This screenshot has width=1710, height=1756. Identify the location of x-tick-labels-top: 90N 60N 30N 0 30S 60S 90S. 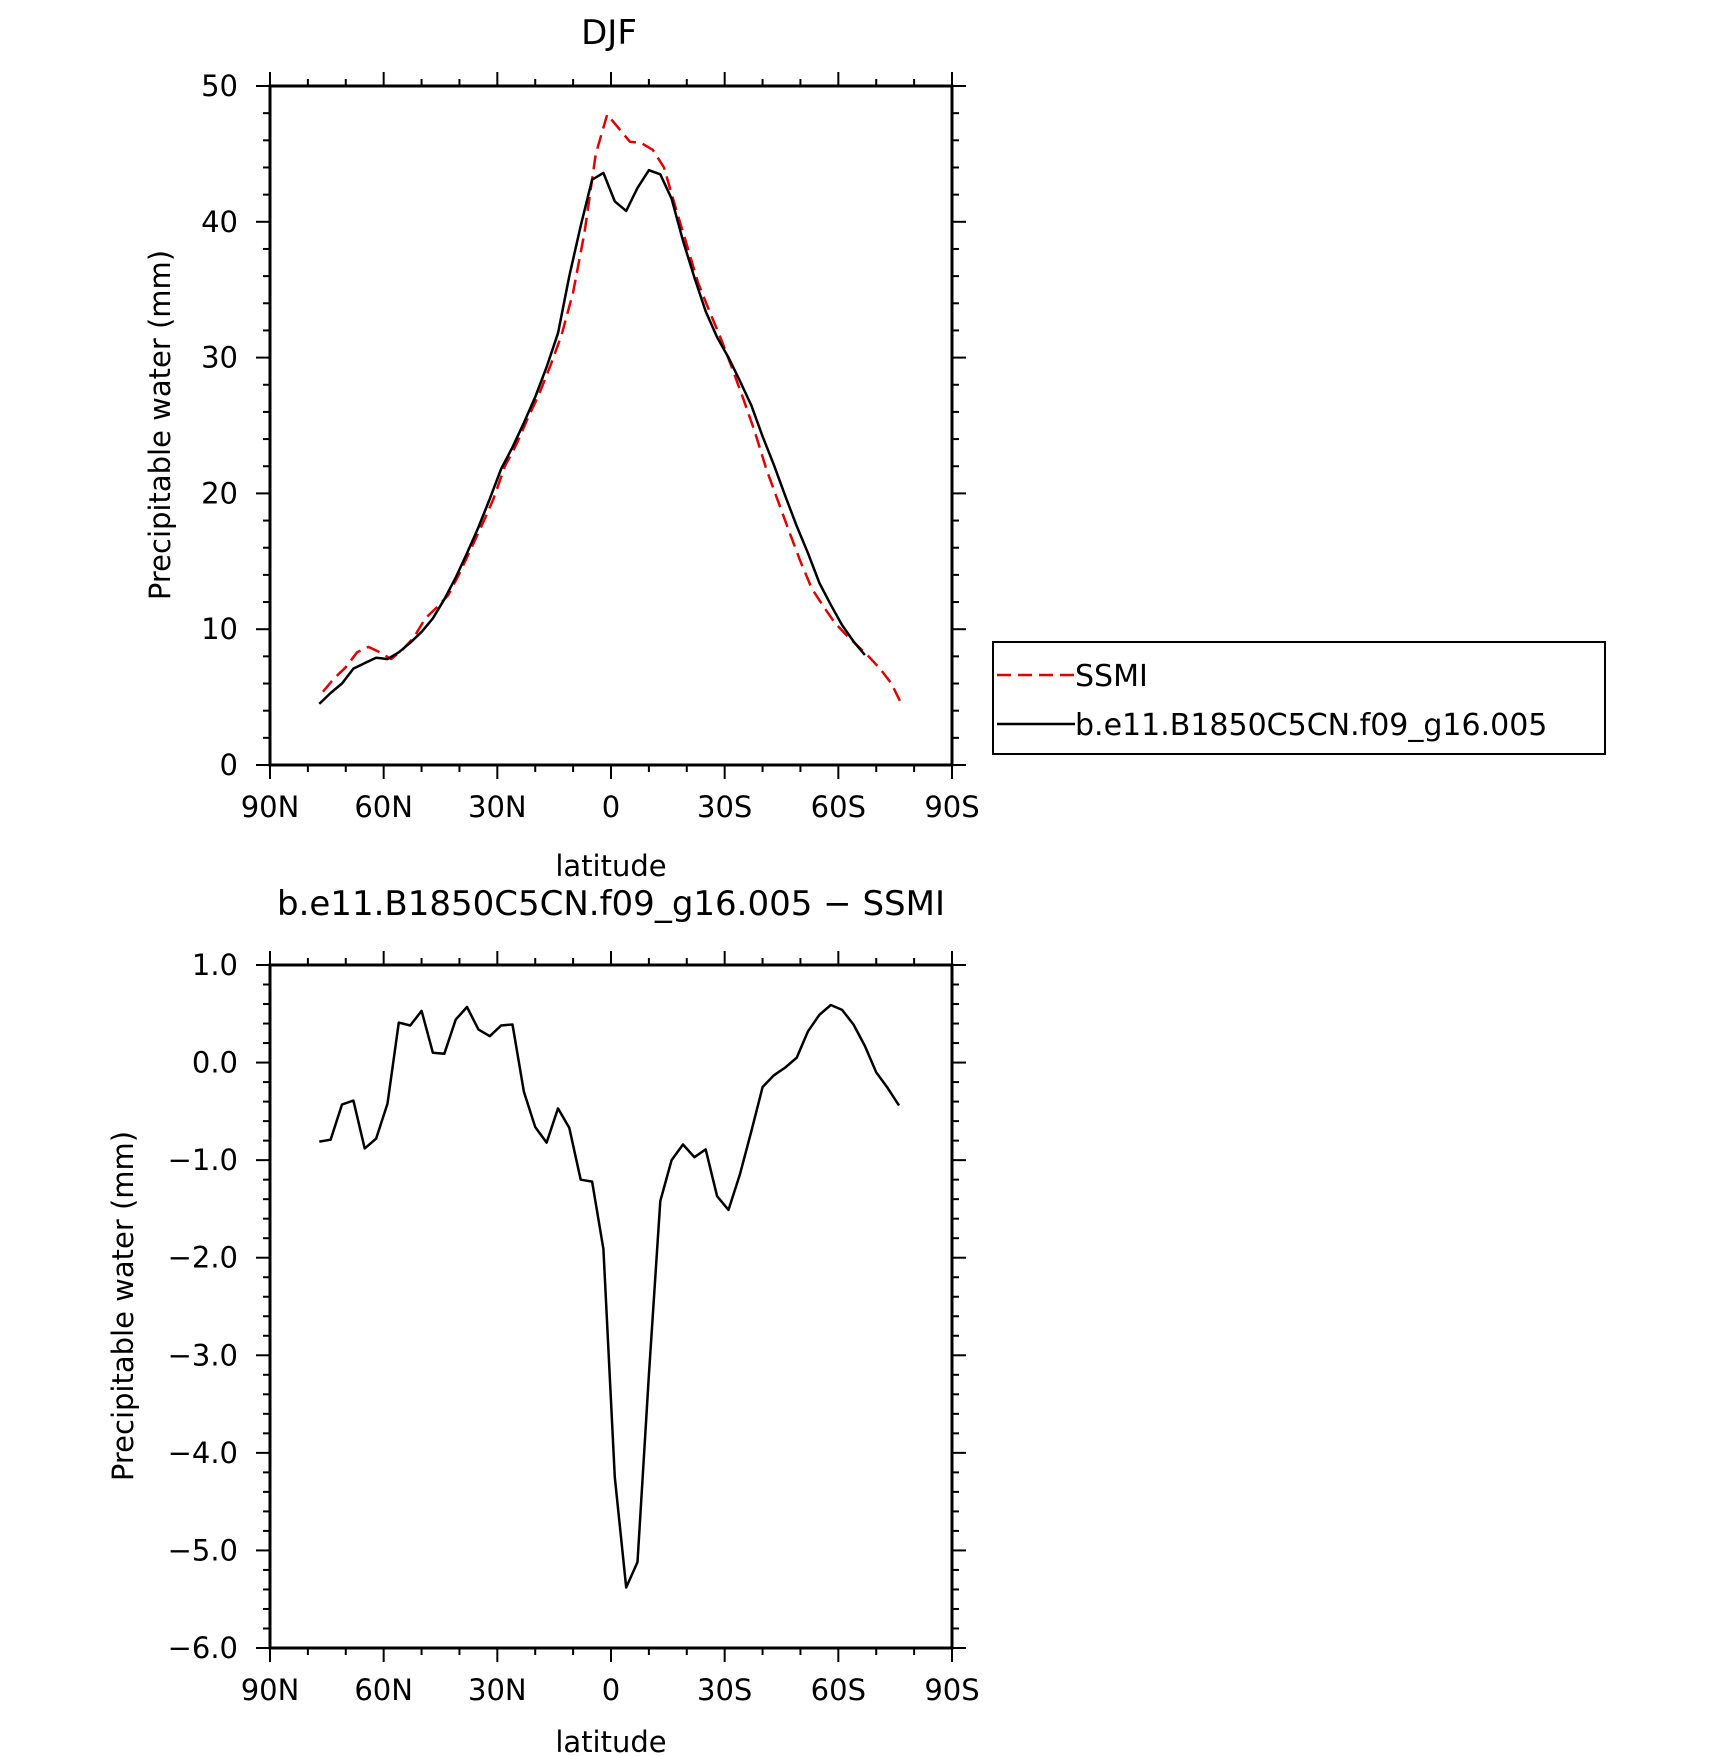
(610, 807).